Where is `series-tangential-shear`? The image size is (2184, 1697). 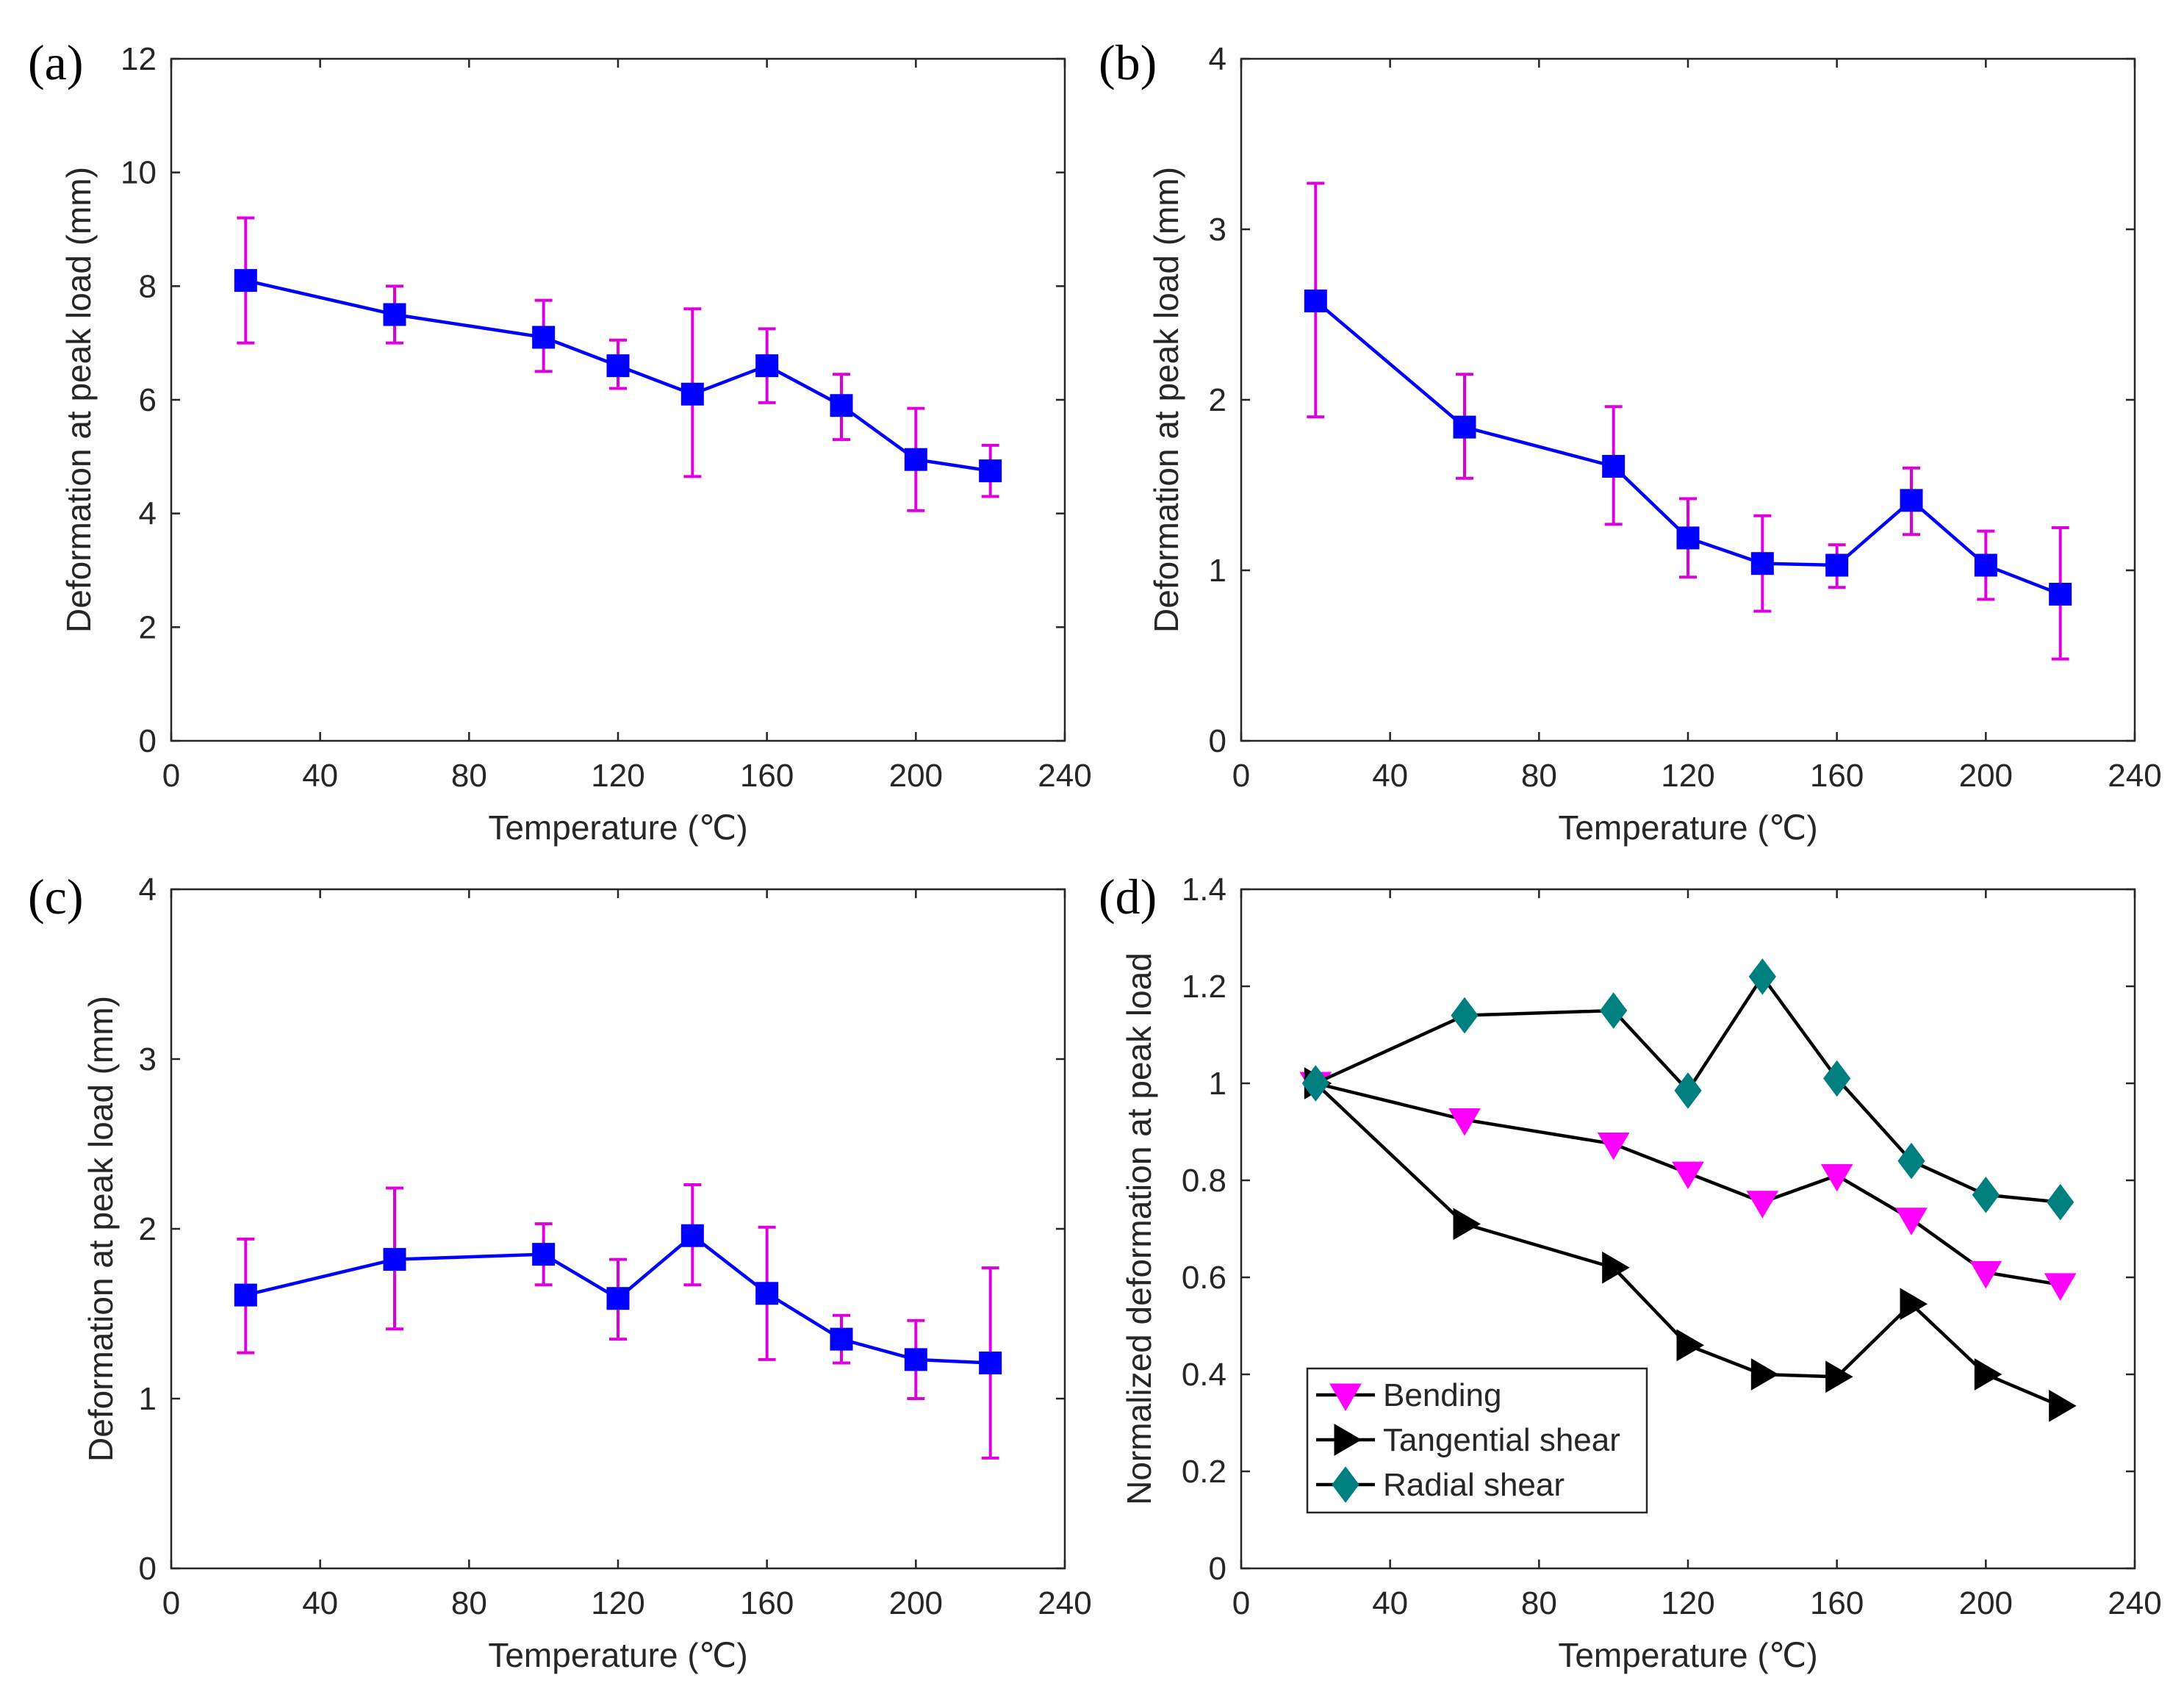
series-tangential-shear is located at coordinates (1690, 1244).